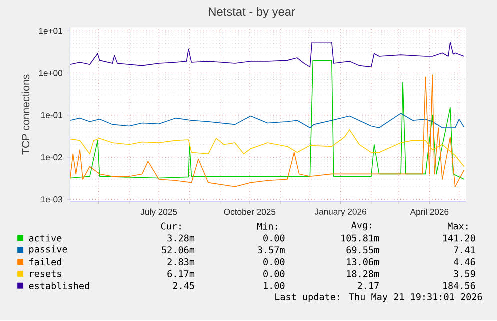  I want to click on text: 3.57m, so click(271, 250).